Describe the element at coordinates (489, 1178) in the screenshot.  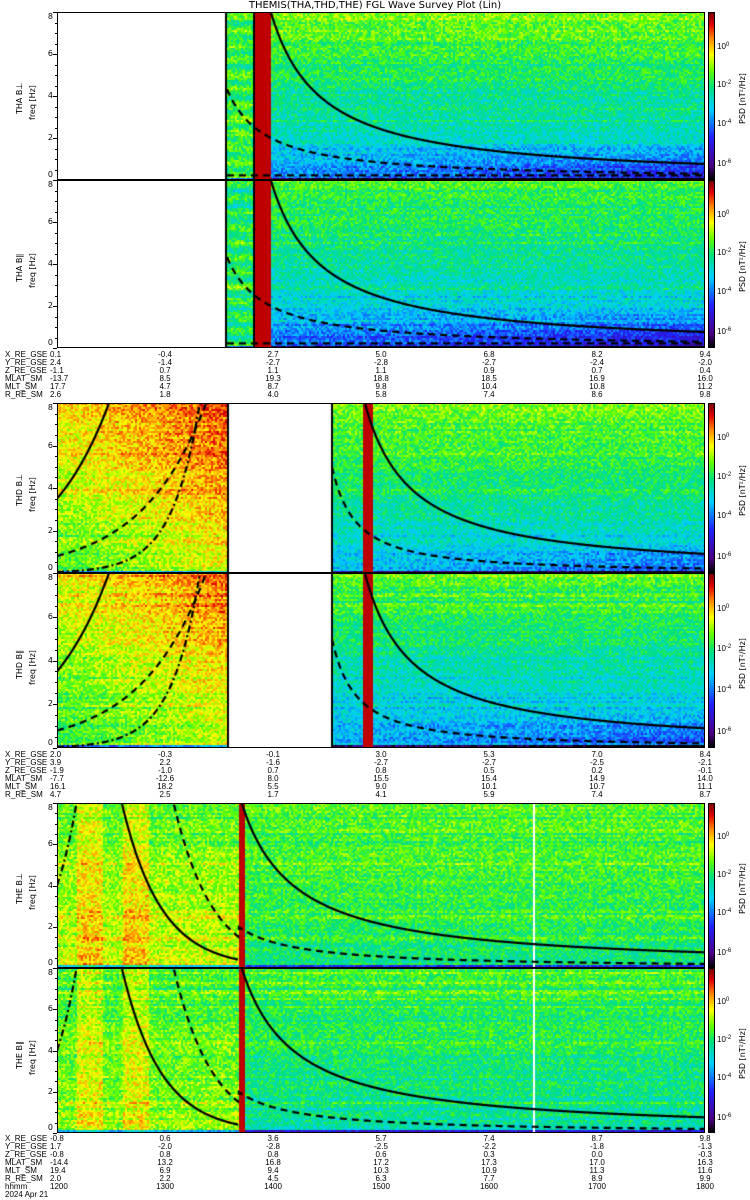
I see `ephemeris-value: 7.7` at that location.